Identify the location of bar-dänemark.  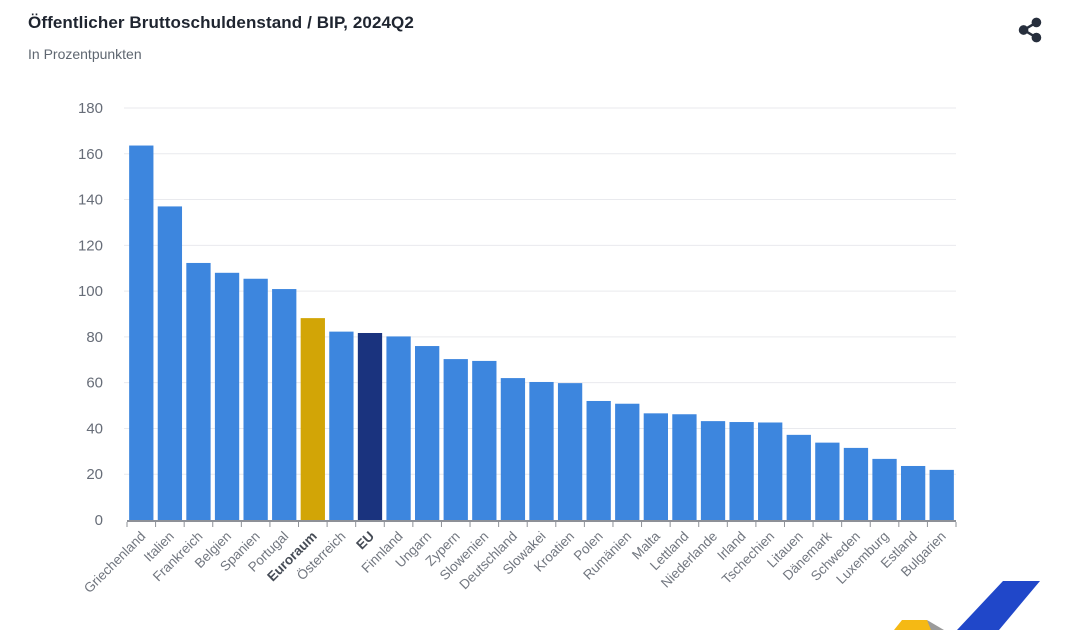
(827, 481).